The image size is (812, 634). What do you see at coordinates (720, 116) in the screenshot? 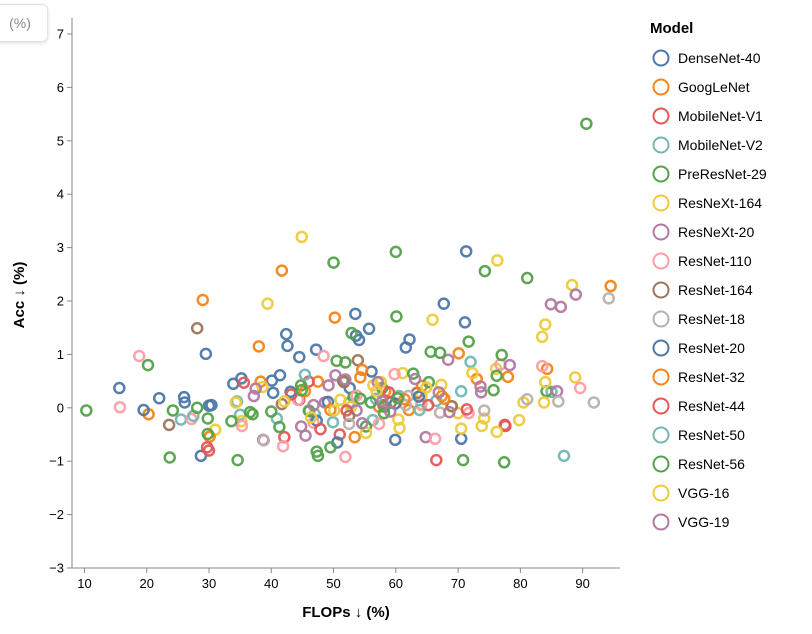
I see `legend-label: MobileNet-V1` at bounding box center [720, 116].